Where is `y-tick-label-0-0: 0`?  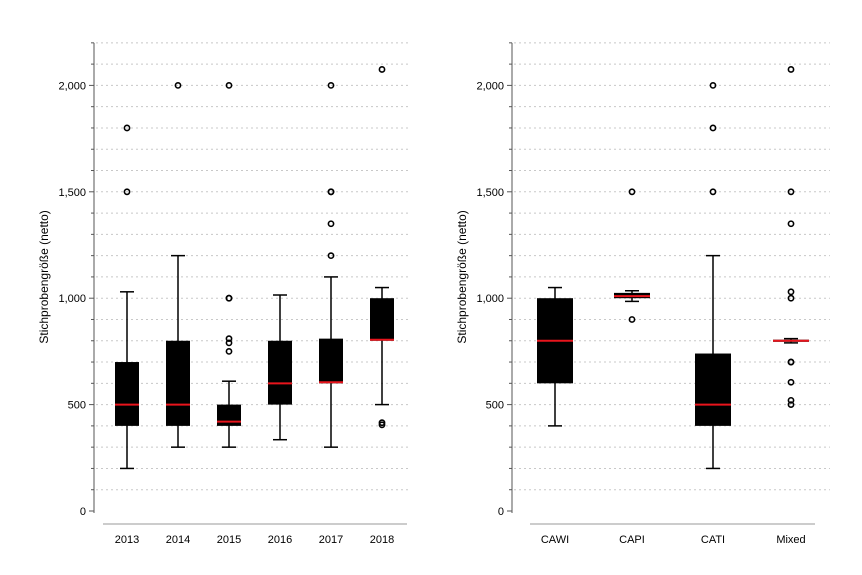
y-tick-label-0-0: 0 is located at coordinates (83, 512).